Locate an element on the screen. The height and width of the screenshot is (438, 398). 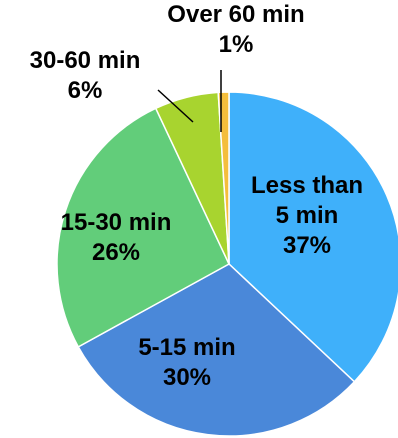
slice-percent-label-0: 37% is located at coordinates (307, 245).